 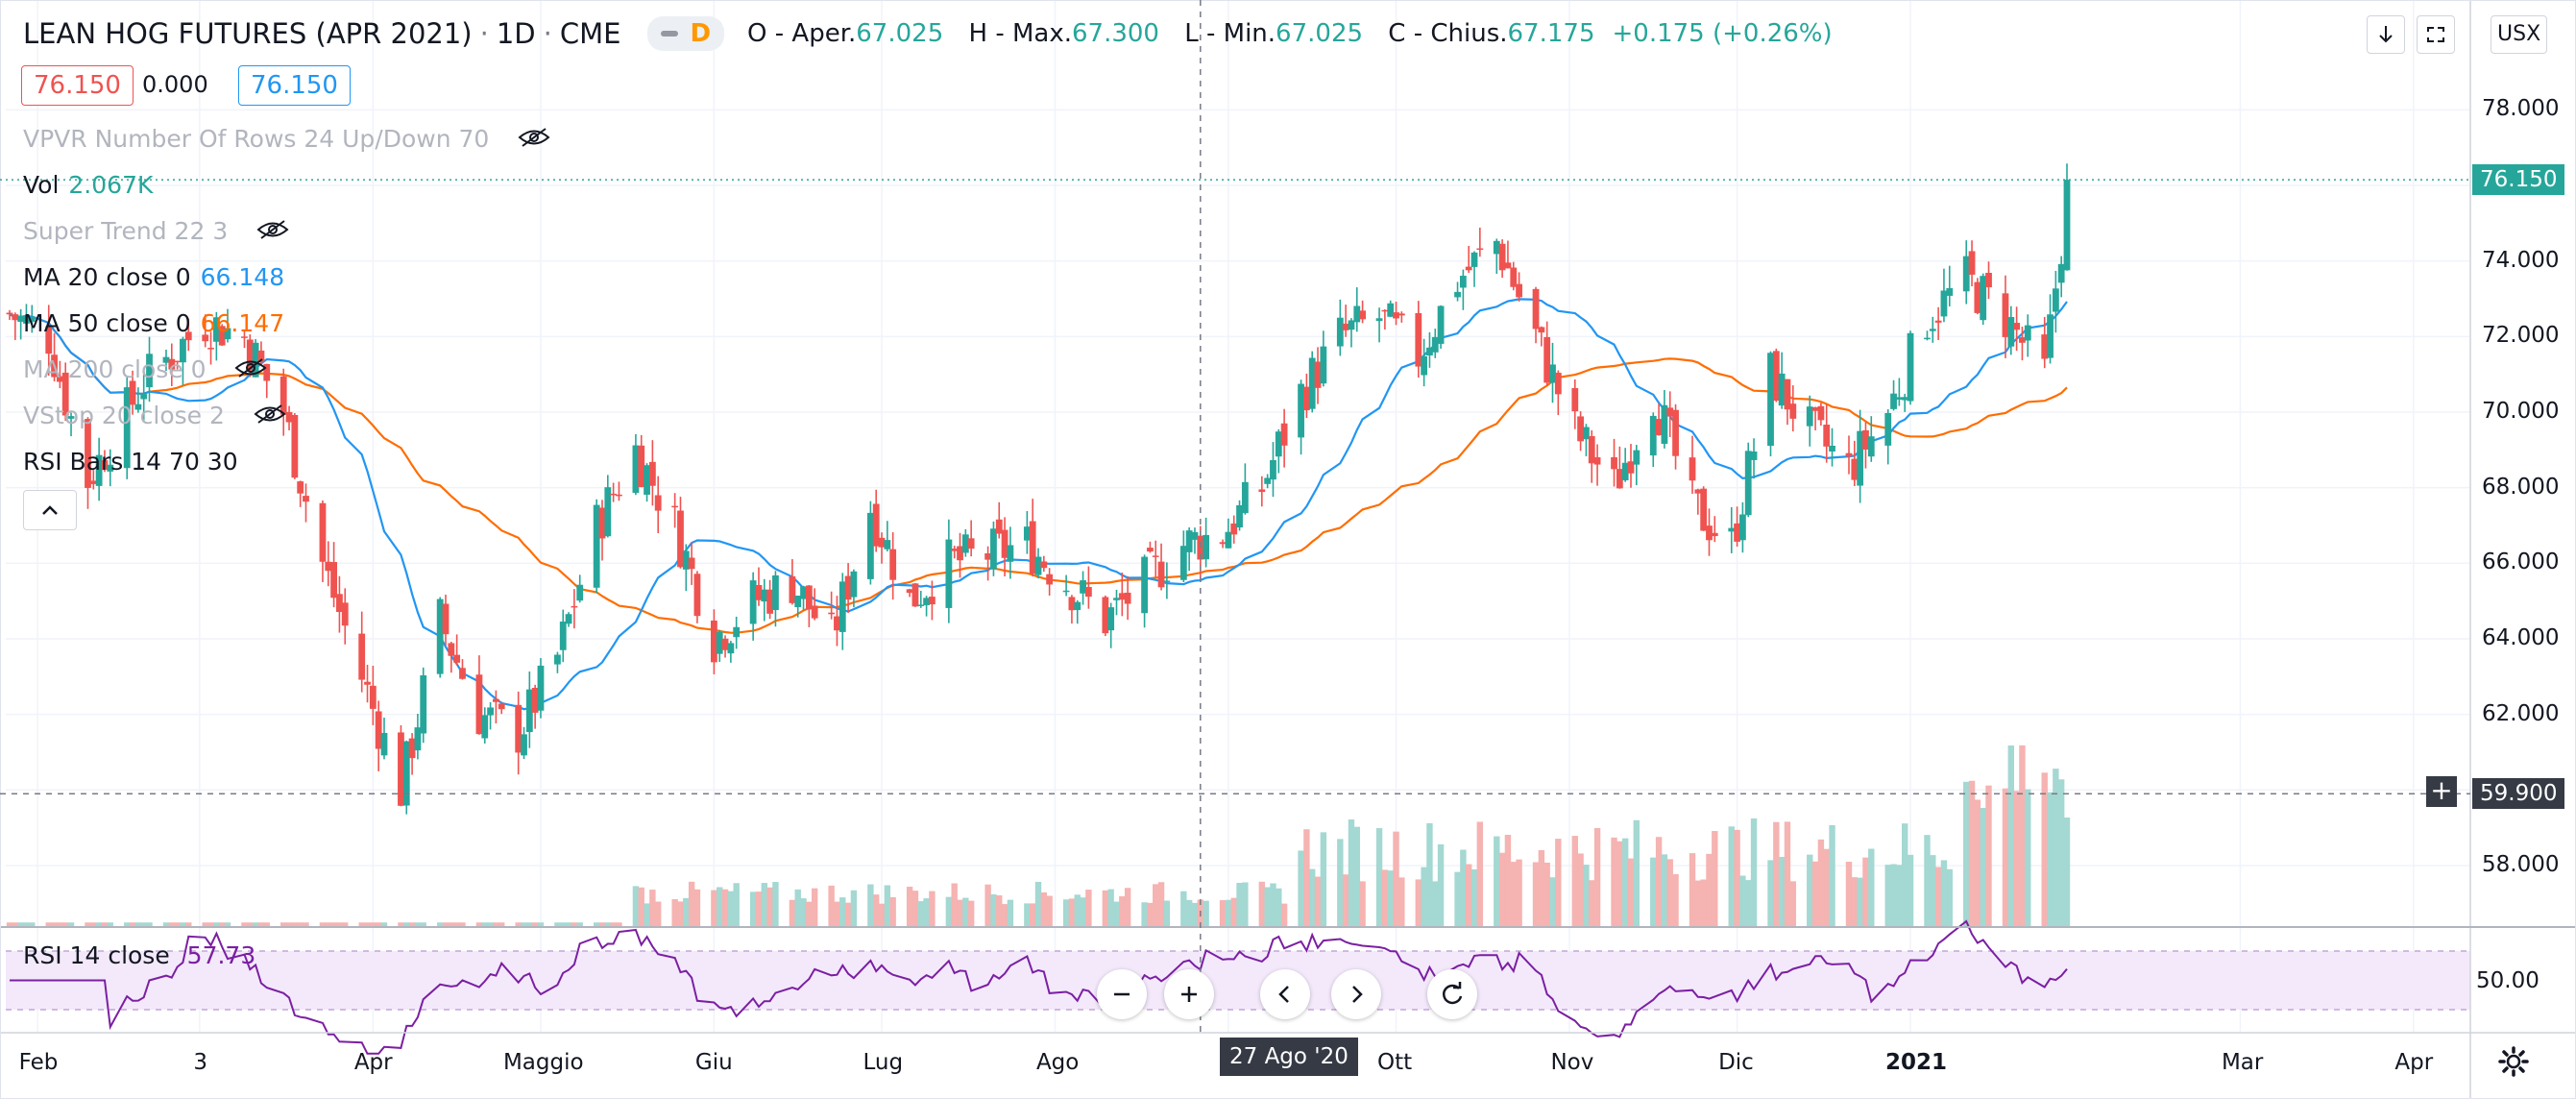 What do you see at coordinates (2514, 1063) in the screenshot?
I see `settings-button` at bounding box center [2514, 1063].